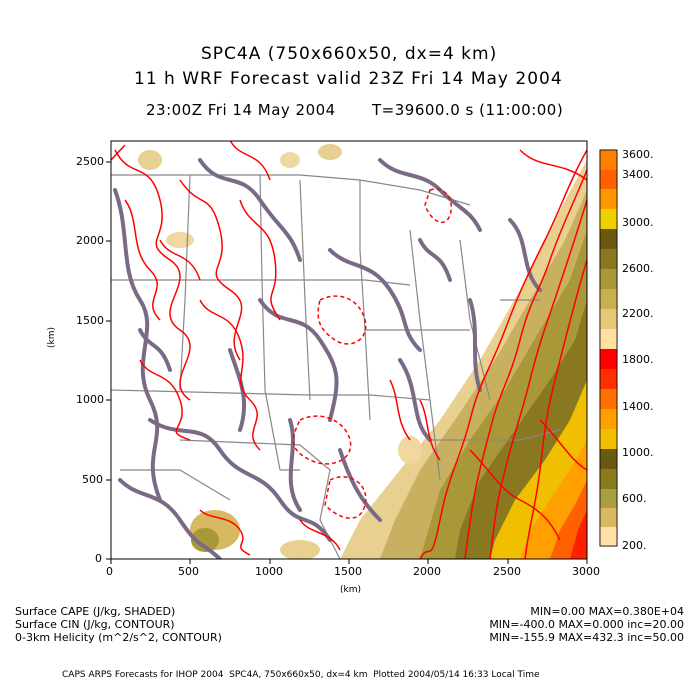 The height and width of the screenshot is (700, 700). What do you see at coordinates (586, 624) in the screenshot?
I see `cin-field-stats: MIN=-400.0 MAX=0.000 inc=20.00` at bounding box center [586, 624].